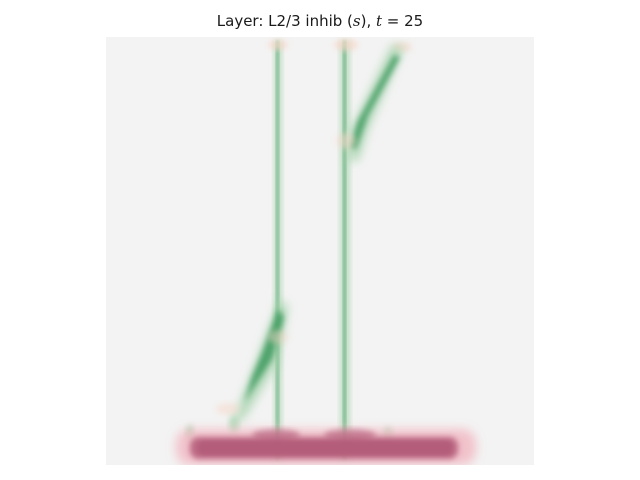  Describe the element at coordinates (326, 447) in the screenshot. I see `bottom-band` at that location.